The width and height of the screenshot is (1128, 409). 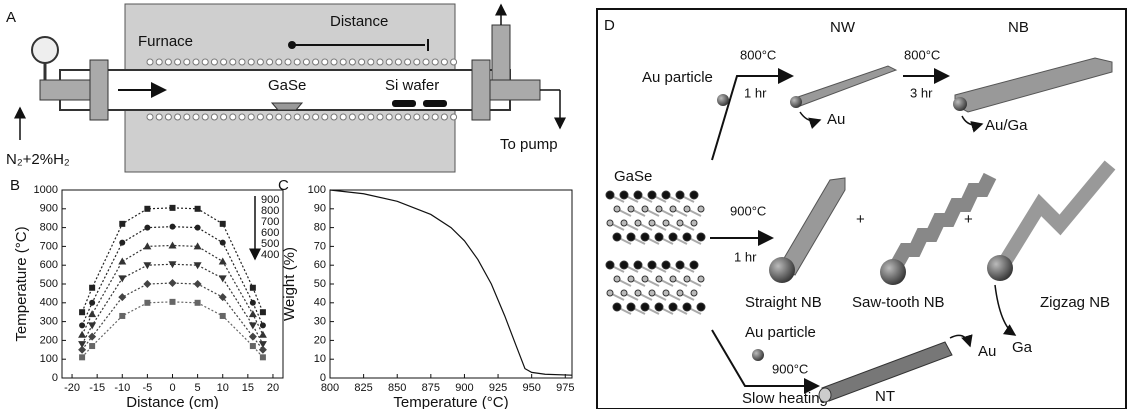 I want to click on y-tick-label: 50, so click(x=320, y=284).